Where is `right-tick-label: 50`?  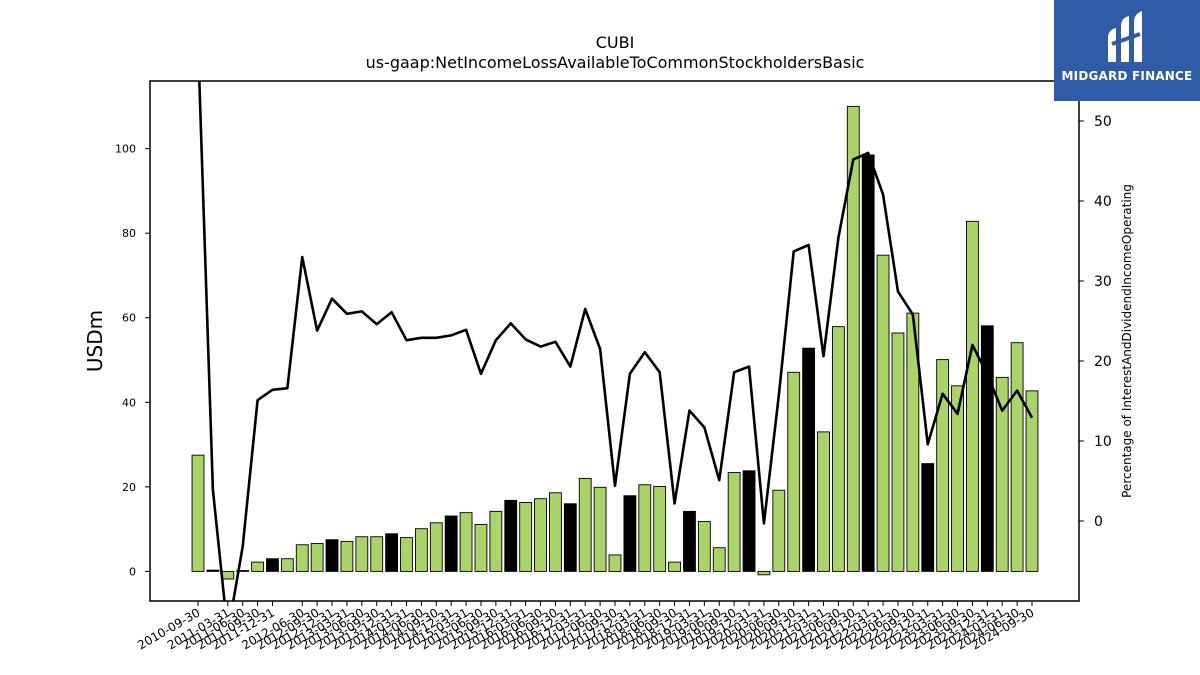
right-tick-label: 50 is located at coordinates (1103, 122).